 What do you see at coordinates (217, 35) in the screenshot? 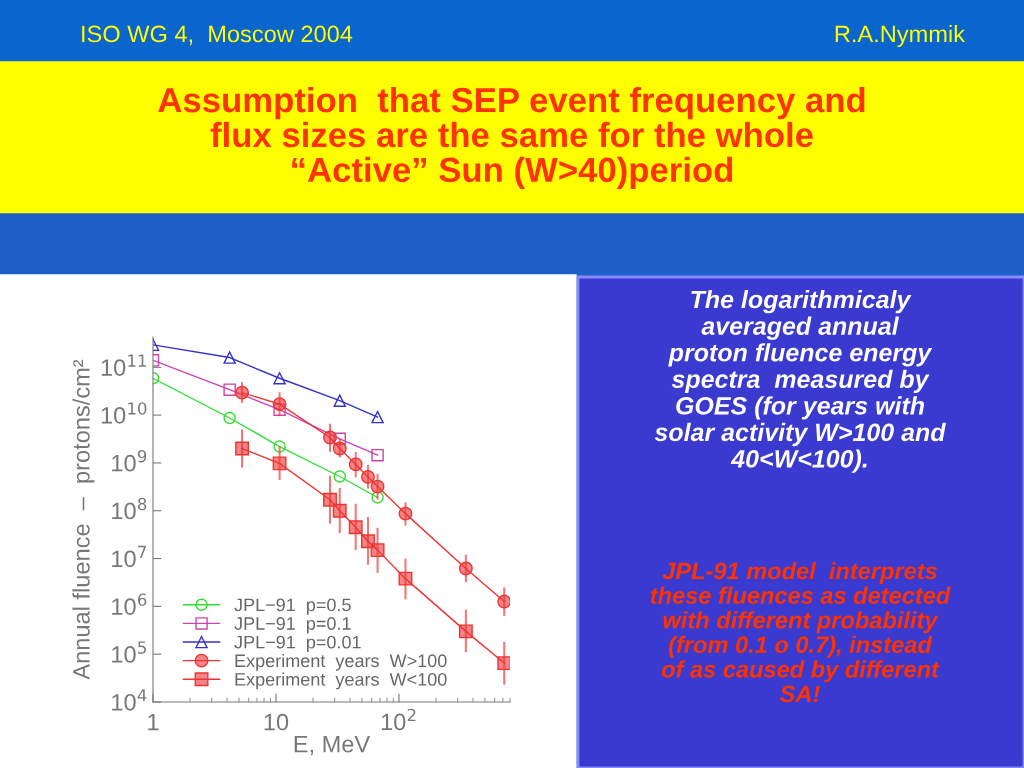
I see `text: ISO WG 4, Moscow 2004` at bounding box center [217, 35].